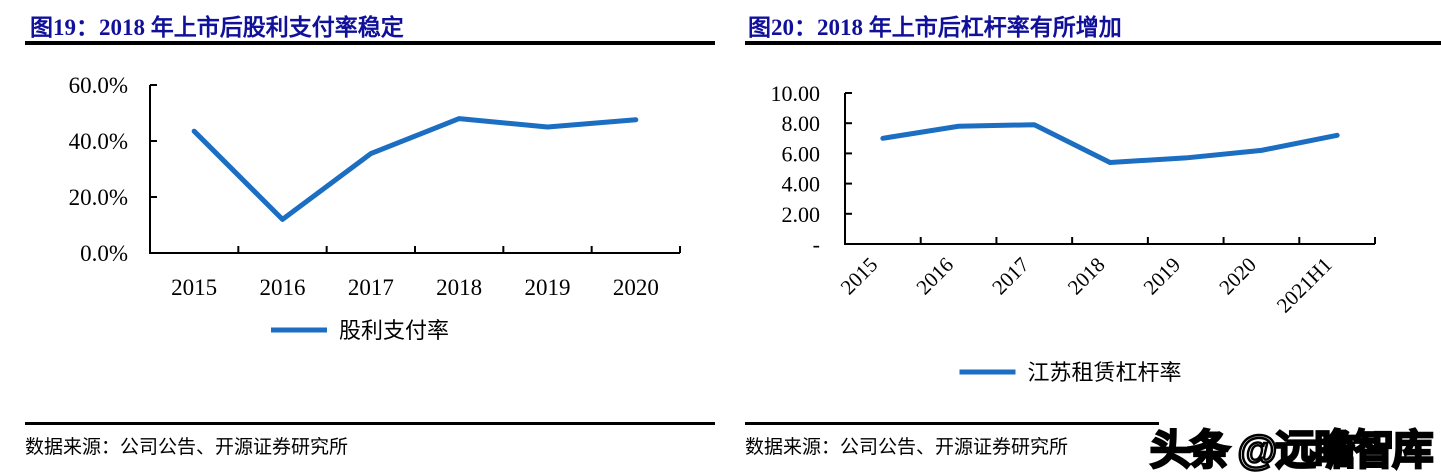  What do you see at coordinates (98, 141) in the screenshot?
I see `y-tick-label: 40.0%` at bounding box center [98, 141].